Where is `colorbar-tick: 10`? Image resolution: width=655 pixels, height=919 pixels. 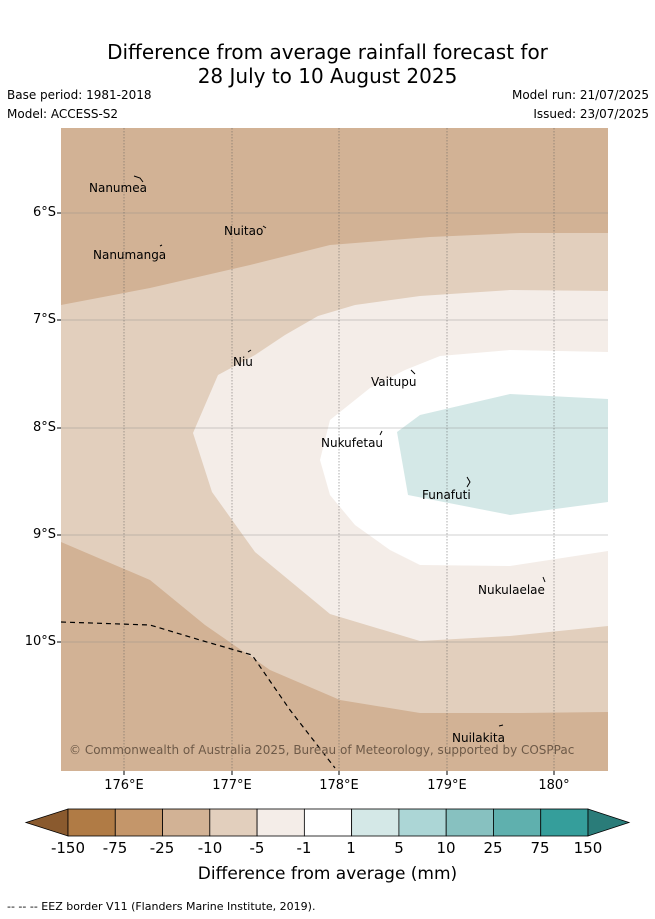
colorbar-tick: 10 is located at coordinates (446, 848).